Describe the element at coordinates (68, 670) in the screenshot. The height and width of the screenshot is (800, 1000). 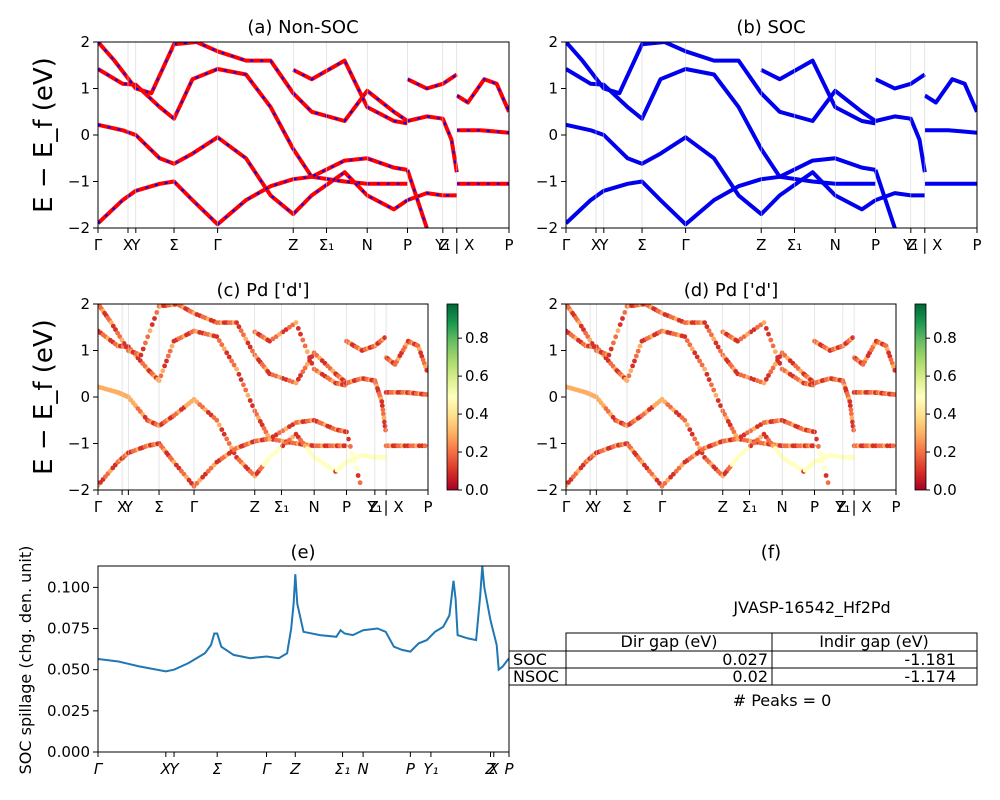
I see `ytick-label: 0.050` at that location.